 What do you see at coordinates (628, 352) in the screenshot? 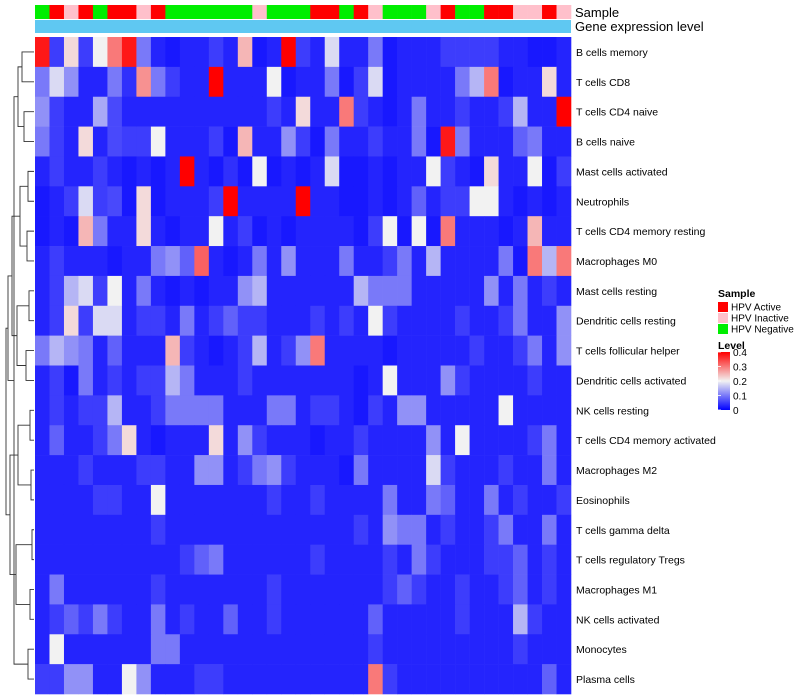
I see `row-label: T cells follicular helper` at bounding box center [628, 352].